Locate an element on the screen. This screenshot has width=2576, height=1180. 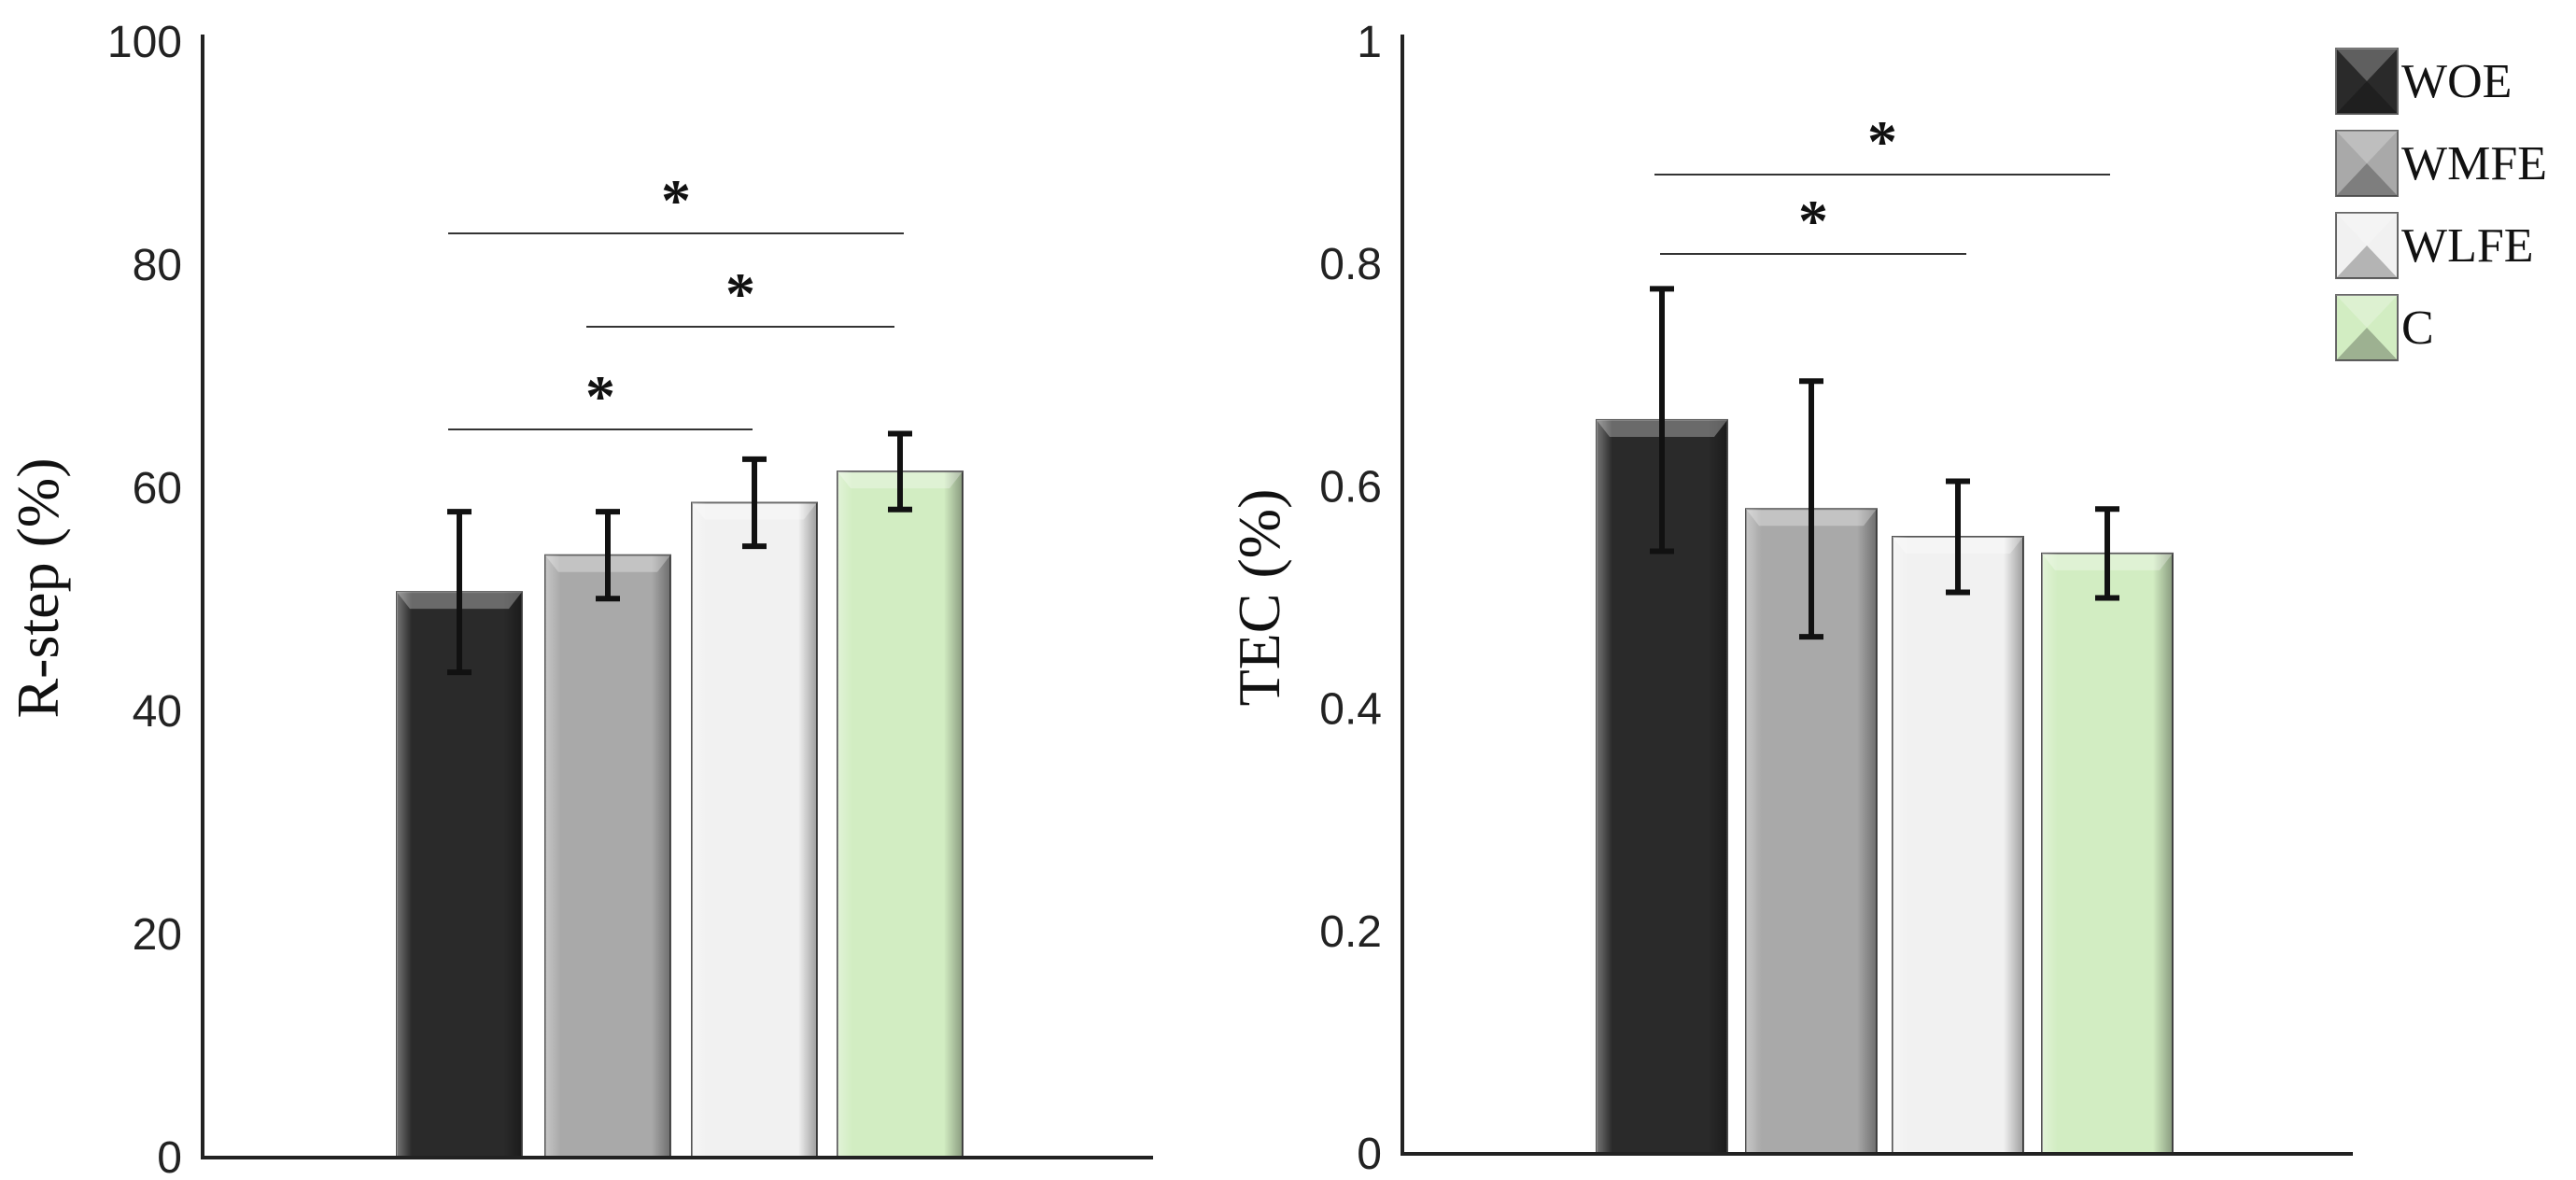
bar-woe is located at coordinates (460, 875).